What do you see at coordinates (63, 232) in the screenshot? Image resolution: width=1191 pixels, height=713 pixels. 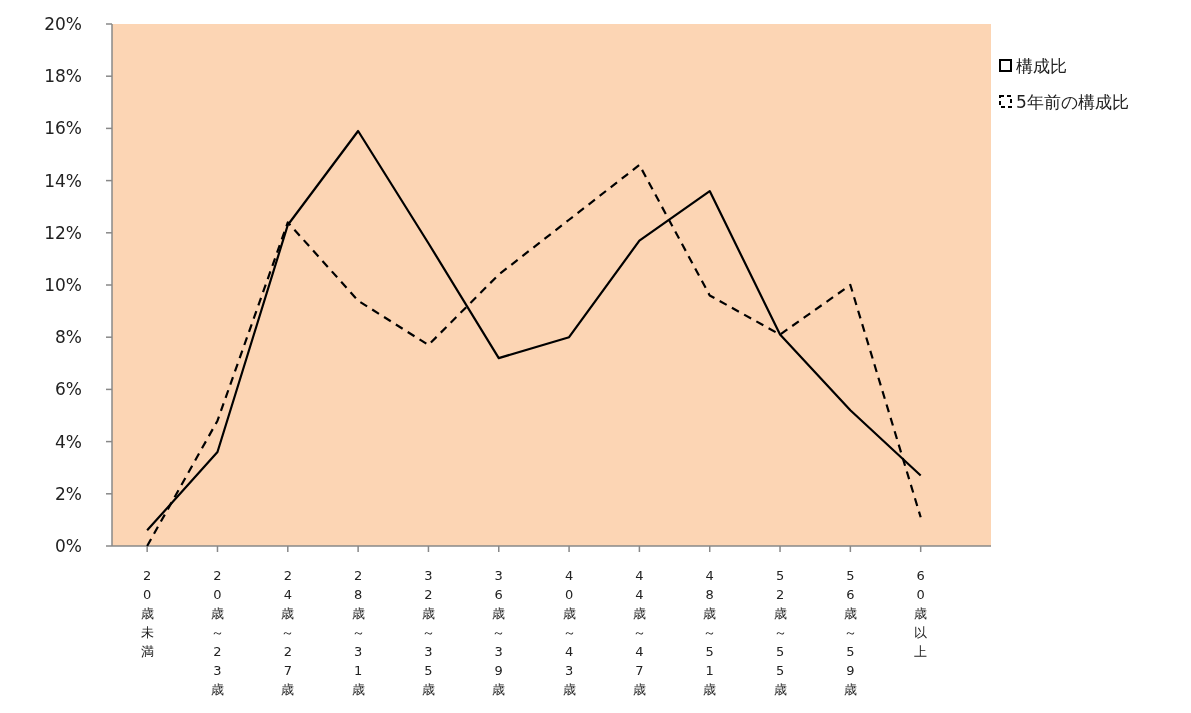 I see `y-tick-label: 12%` at bounding box center [63, 232].